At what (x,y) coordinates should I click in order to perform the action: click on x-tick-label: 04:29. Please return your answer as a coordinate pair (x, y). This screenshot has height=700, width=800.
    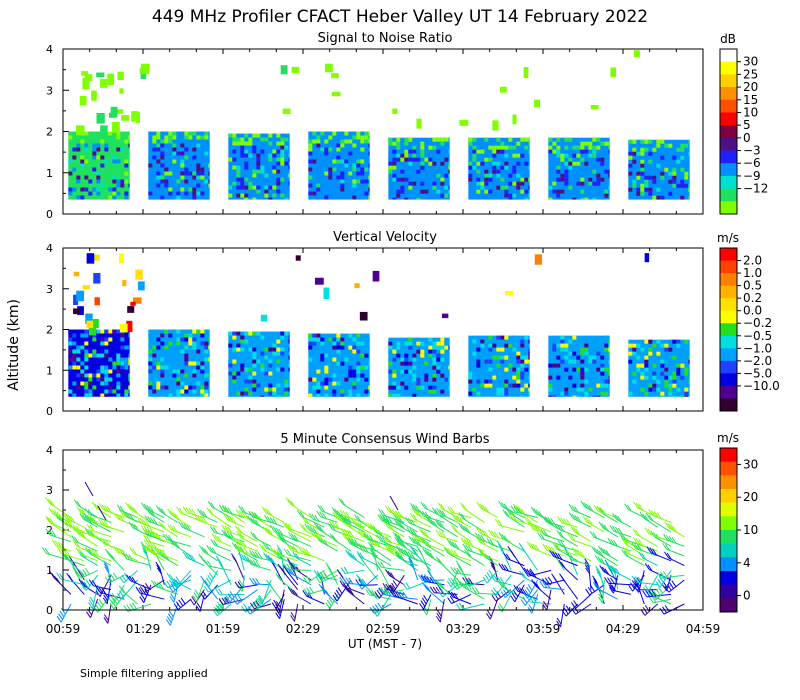
    Looking at the image, I should click on (623, 629).